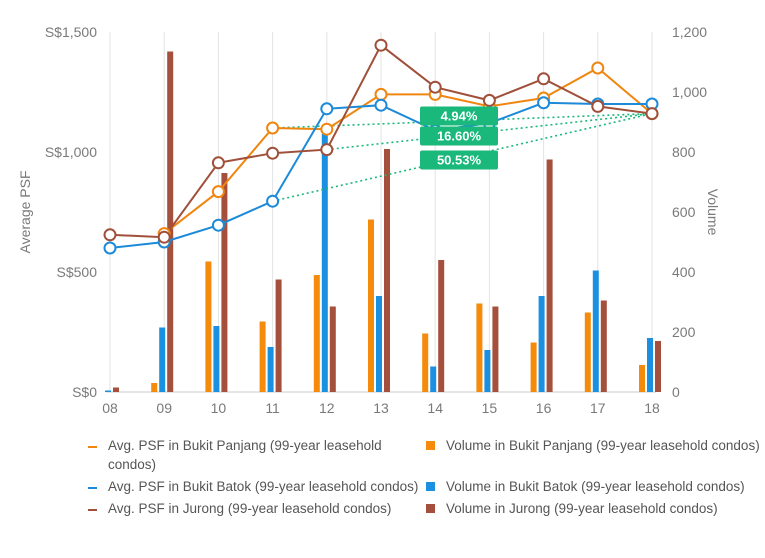 The width and height of the screenshot is (765, 558). What do you see at coordinates (689, 92) in the screenshot?
I see `right-axis-tick-label: 1,000` at bounding box center [689, 92].